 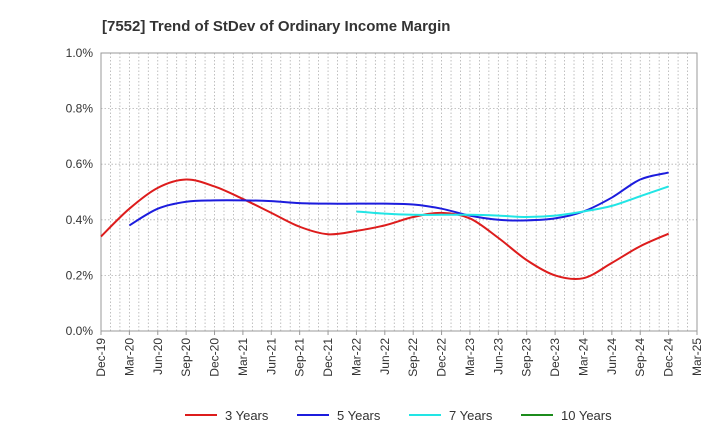 I want to click on legend-label-10-years: 10 Years, so click(x=586, y=415).